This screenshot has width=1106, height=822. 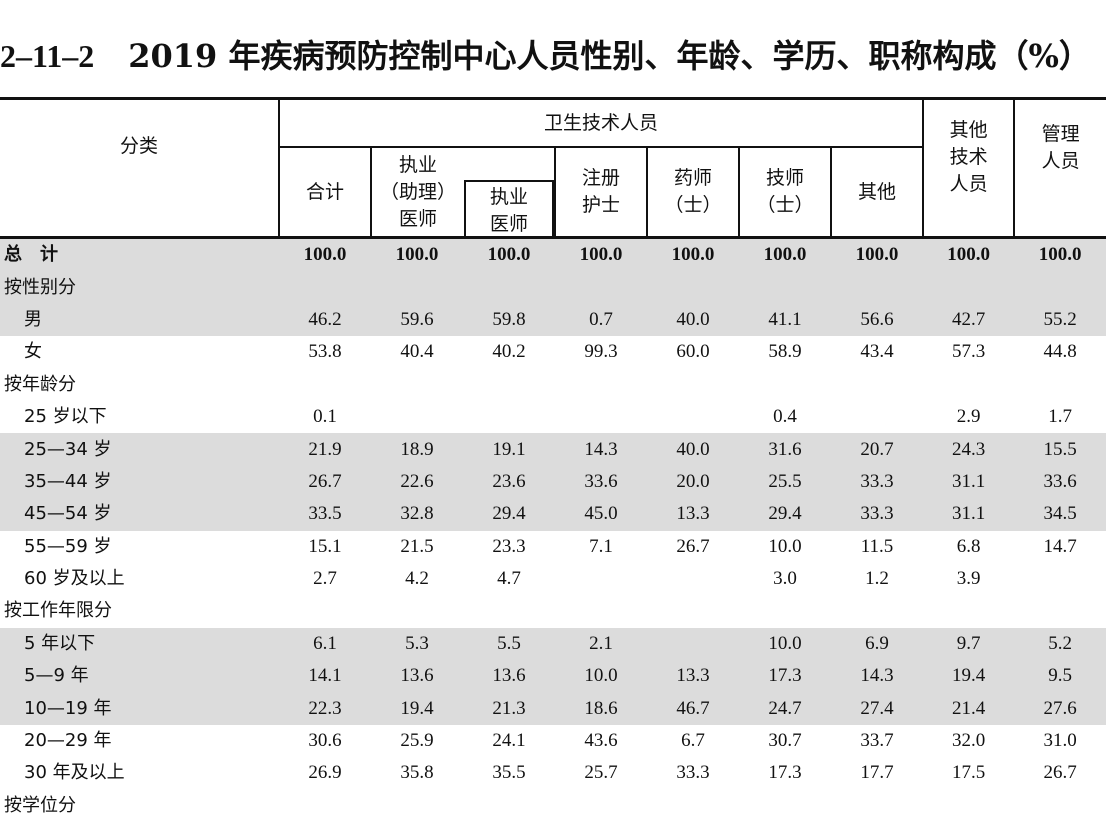 I want to click on table-cell: 32.8, so click(x=417, y=514).